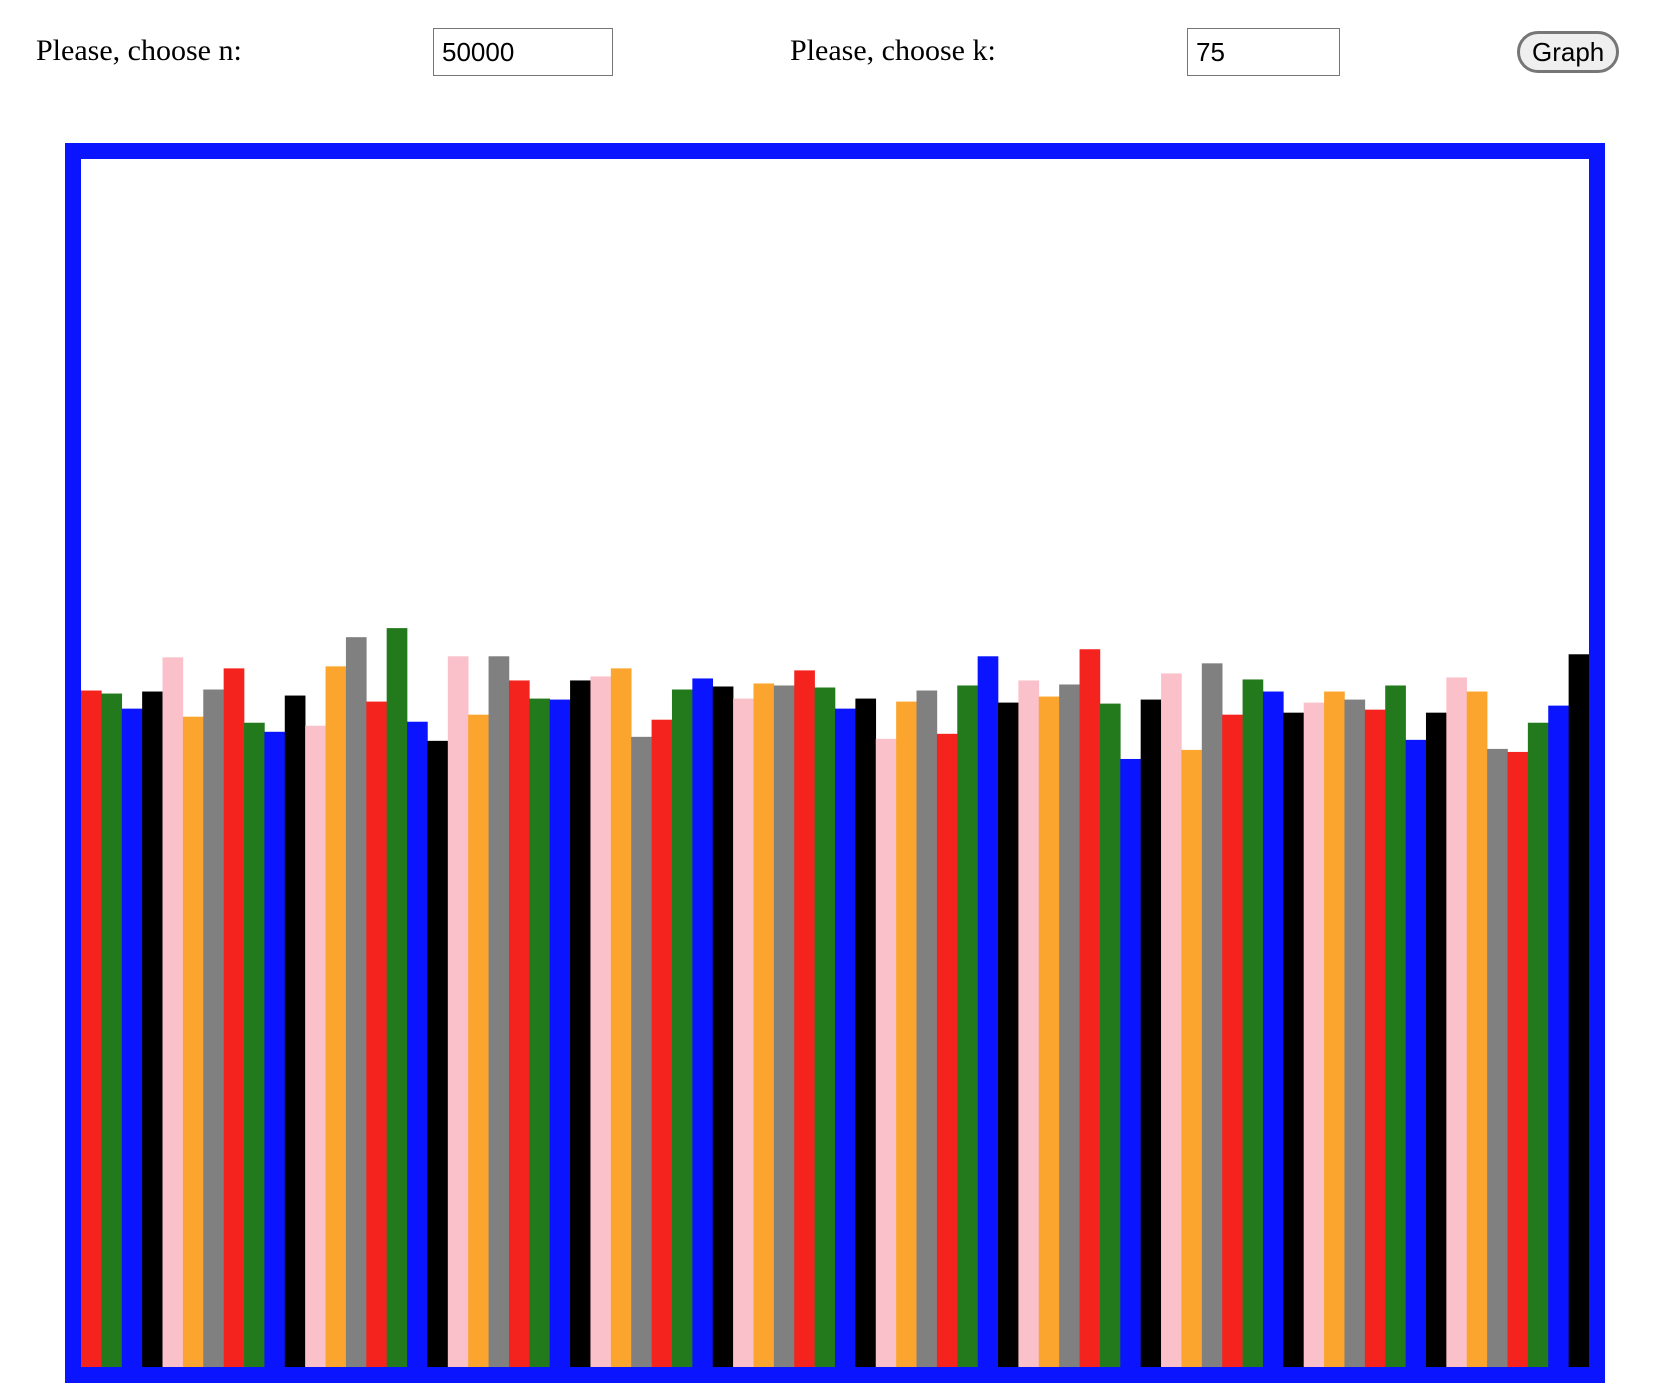 The width and height of the screenshot is (1658, 1397). What do you see at coordinates (893, 50) in the screenshot?
I see `k-label: Please, choose k:` at bounding box center [893, 50].